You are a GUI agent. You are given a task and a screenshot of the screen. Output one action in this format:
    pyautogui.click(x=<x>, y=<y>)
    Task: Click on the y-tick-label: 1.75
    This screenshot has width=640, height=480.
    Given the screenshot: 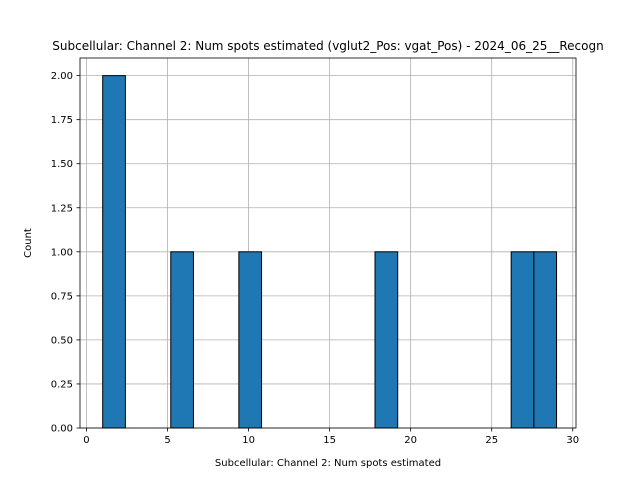 What is the action you would take?
    pyautogui.click(x=62, y=120)
    